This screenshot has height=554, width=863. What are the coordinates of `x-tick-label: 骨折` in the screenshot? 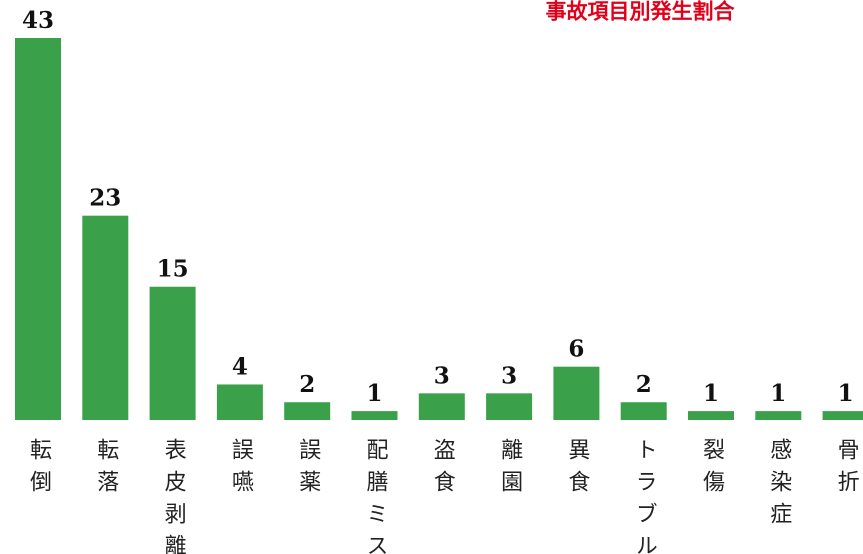 It's located at (847, 470).